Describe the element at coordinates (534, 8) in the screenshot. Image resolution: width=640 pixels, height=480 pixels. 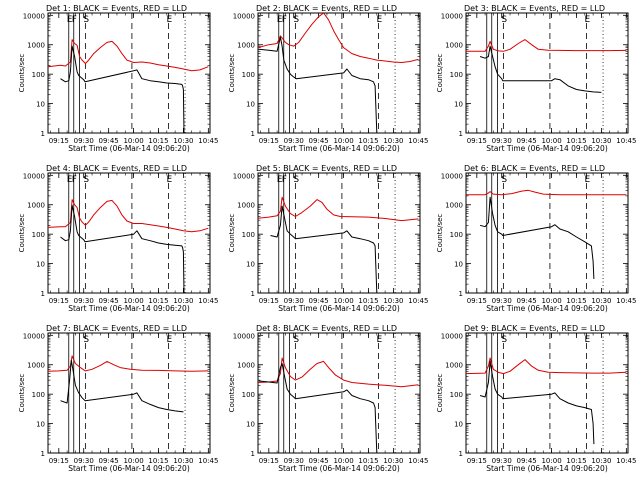
I see `chart-title: Det 3: BLACK = Events, RED = LLD` at that location.